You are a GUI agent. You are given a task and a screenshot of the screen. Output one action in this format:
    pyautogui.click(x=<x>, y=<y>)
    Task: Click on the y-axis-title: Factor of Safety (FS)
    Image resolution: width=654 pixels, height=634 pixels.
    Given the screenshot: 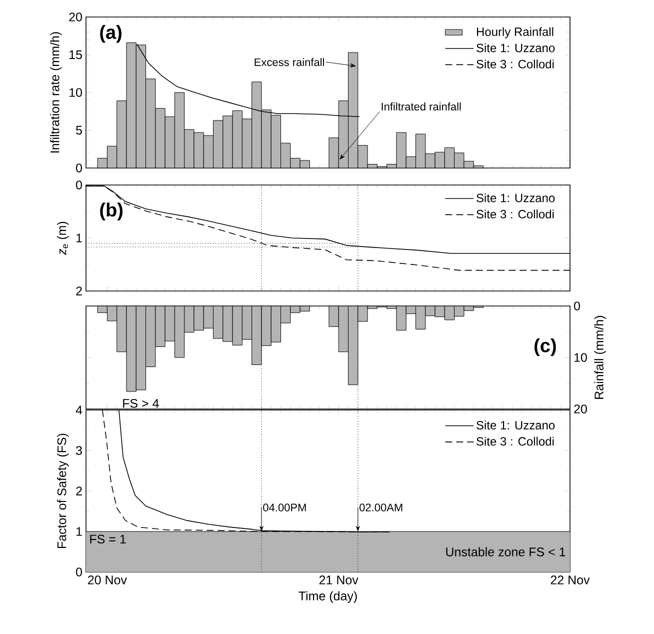 What is the action you would take?
    pyautogui.click(x=63, y=491)
    